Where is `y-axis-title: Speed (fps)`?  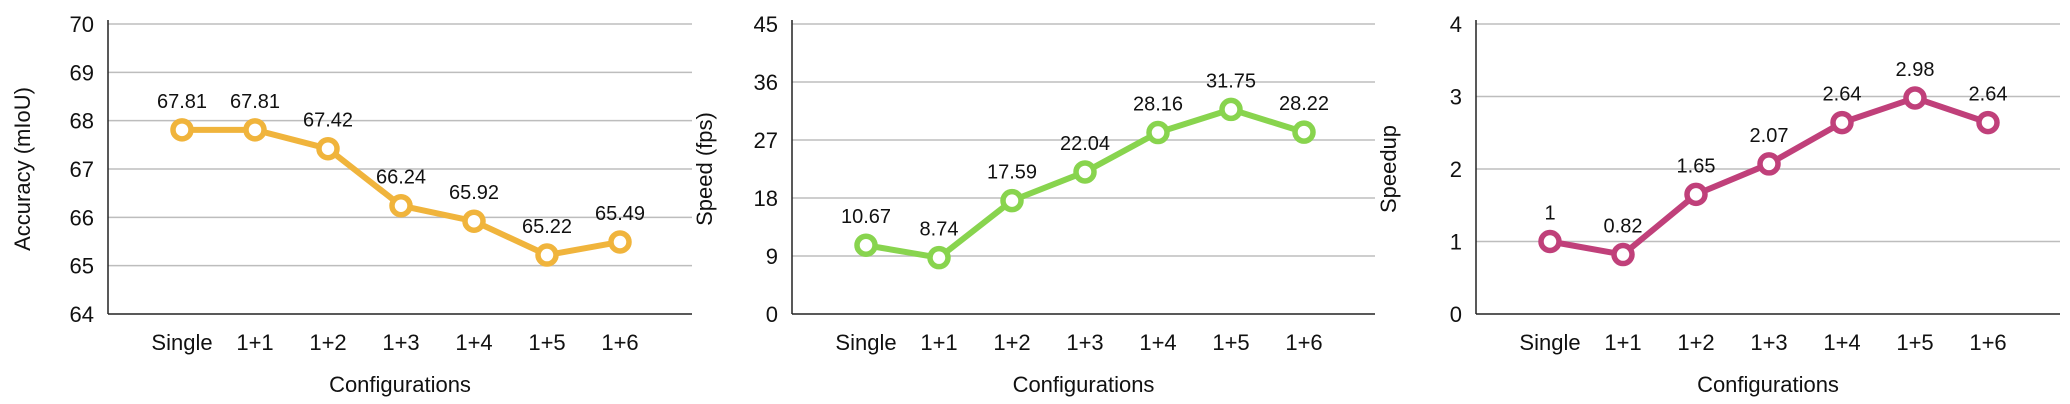 y-axis-title: Speed (fps) is located at coordinates (704, 169).